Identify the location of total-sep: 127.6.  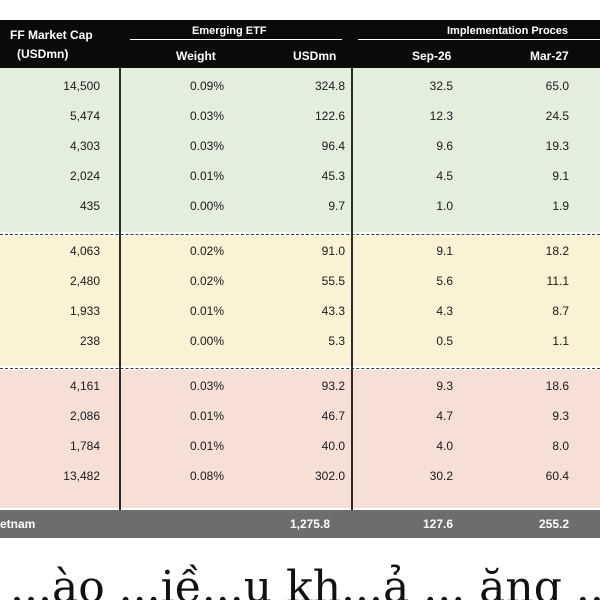
(437, 524).